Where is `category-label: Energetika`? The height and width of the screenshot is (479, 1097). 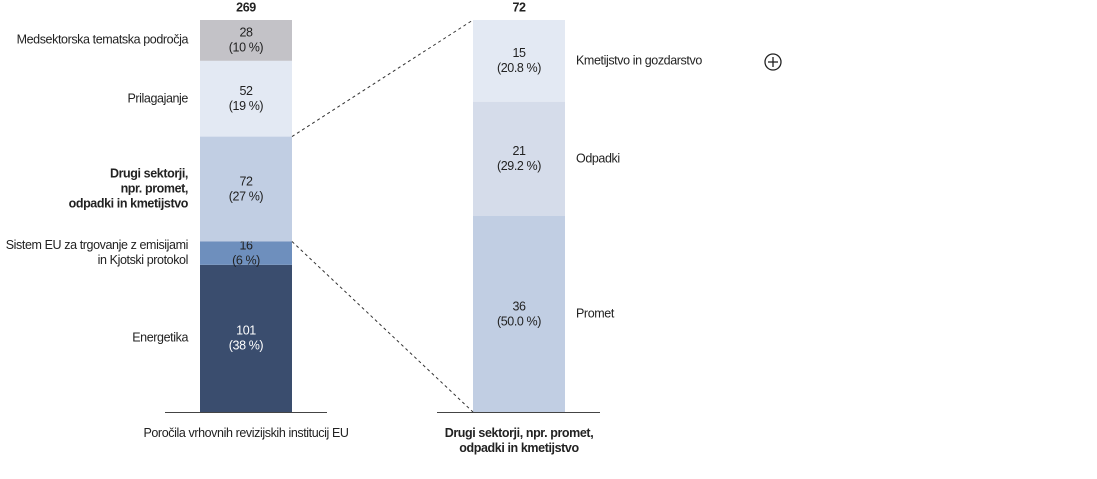
category-label: Energetika is located at coordinates (160, 337).